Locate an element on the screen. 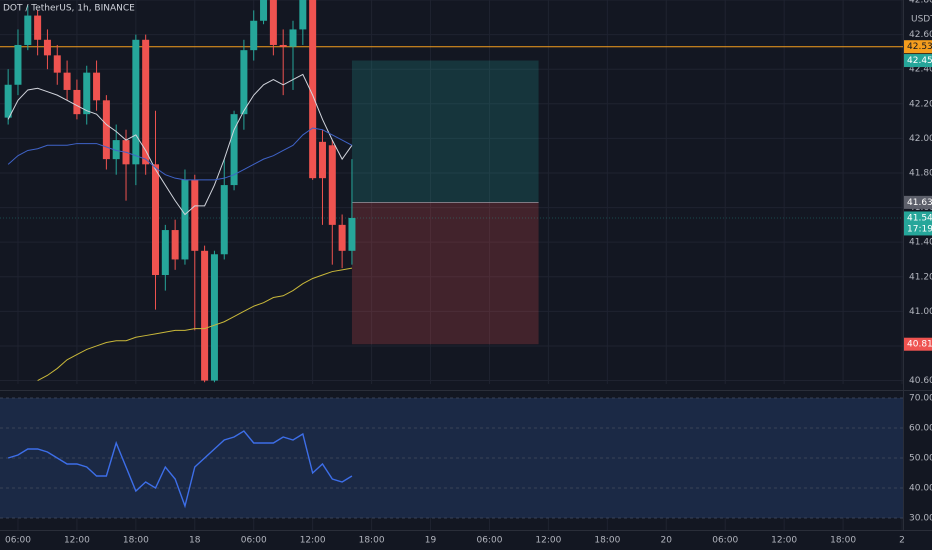 This screenshot has height=550, width=932. y-tick-label: 41.40 is located at coordinates (920, 243).